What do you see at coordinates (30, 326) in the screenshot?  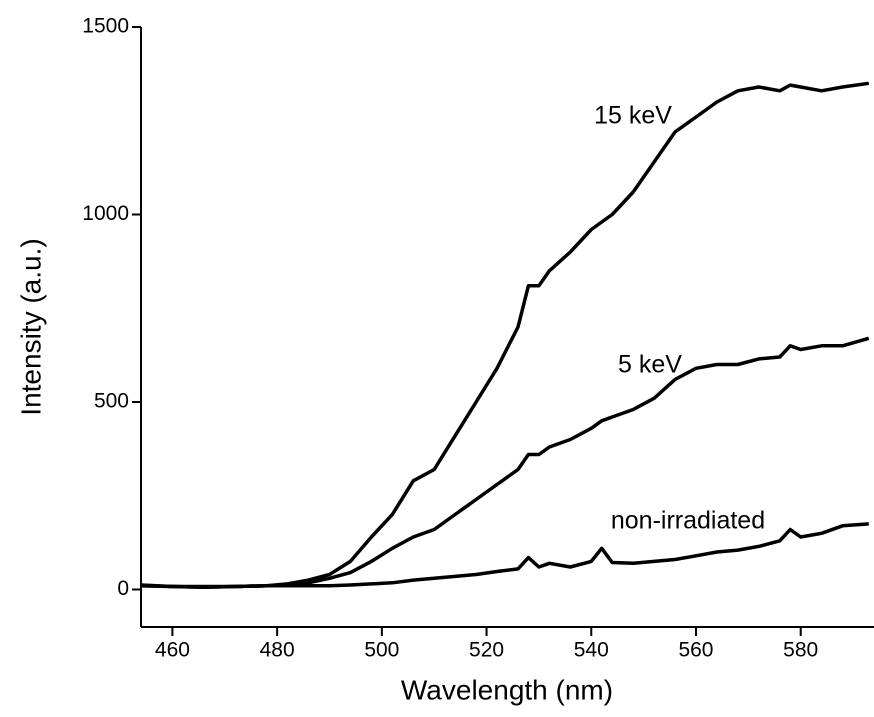 I see `y-axis-title: Intensity (a.u.)` at bounding box center [30, 326].